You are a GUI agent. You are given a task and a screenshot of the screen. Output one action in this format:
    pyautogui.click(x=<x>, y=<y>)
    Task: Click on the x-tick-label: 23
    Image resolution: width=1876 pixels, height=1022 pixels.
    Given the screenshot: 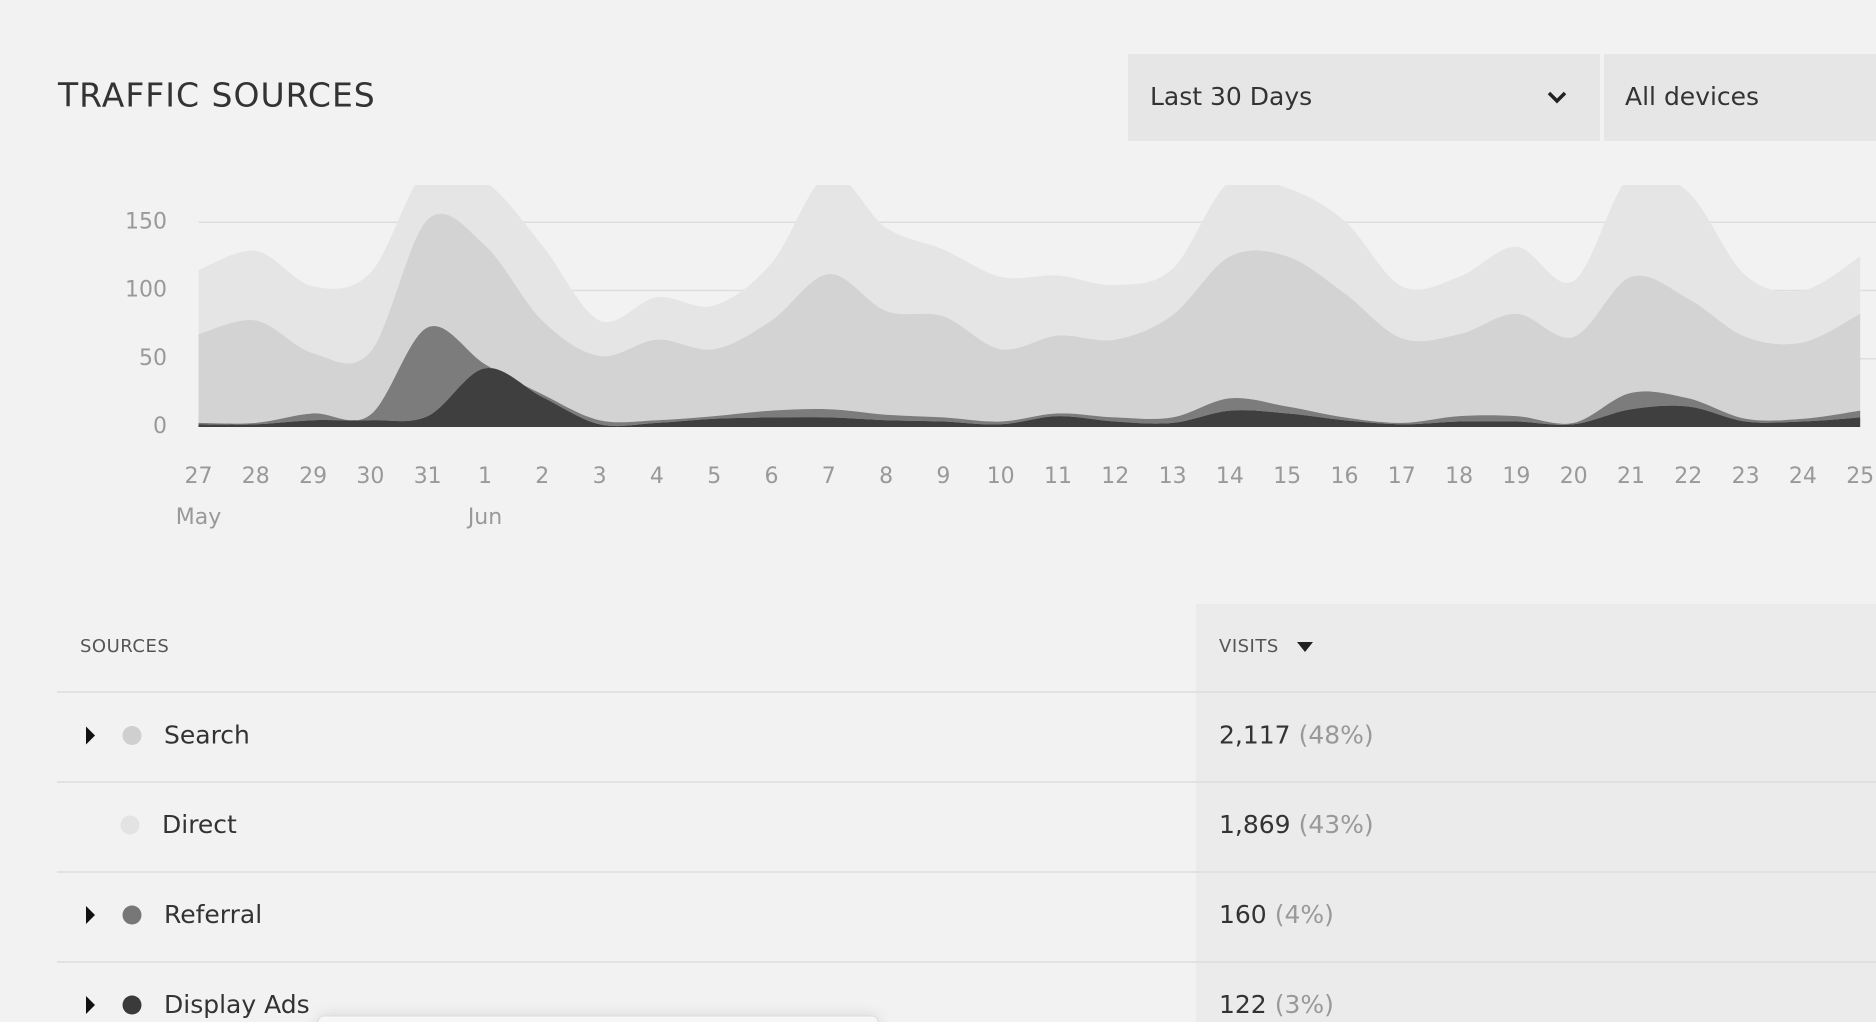 What is the action you would take?
    pyautogui.click(x=1746, y=476)
    